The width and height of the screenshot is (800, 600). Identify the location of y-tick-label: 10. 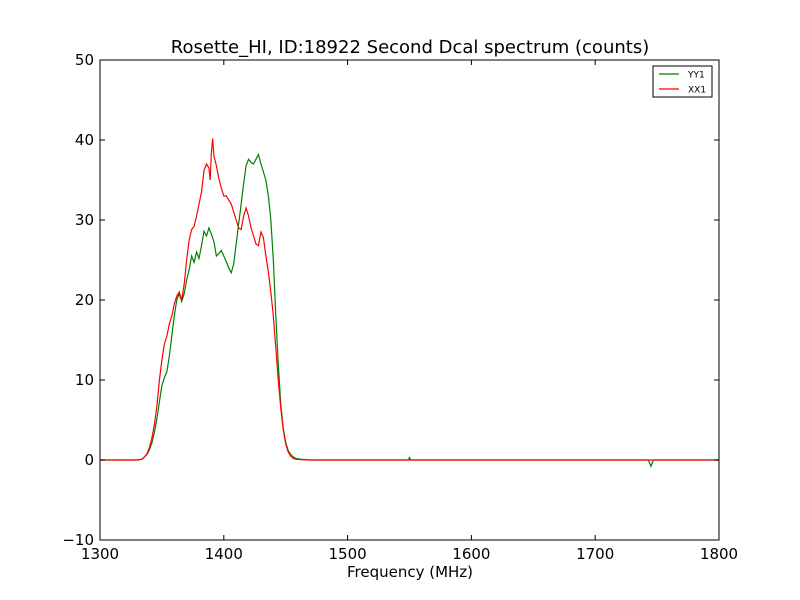
(84, 380).